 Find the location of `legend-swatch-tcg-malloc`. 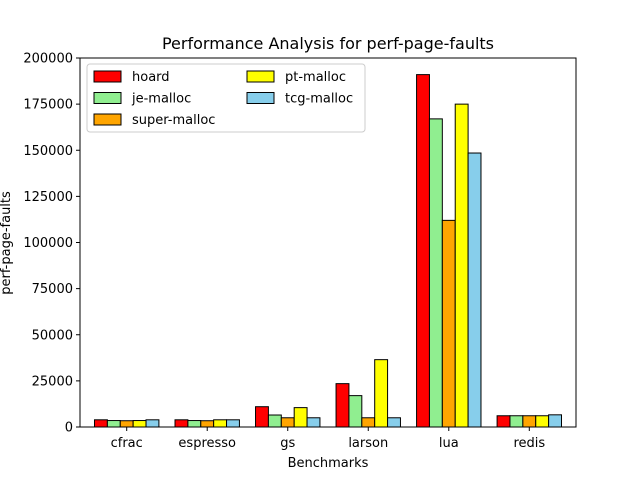

legend-swatch-tcg-malloc is located at coordinates (260, 98).